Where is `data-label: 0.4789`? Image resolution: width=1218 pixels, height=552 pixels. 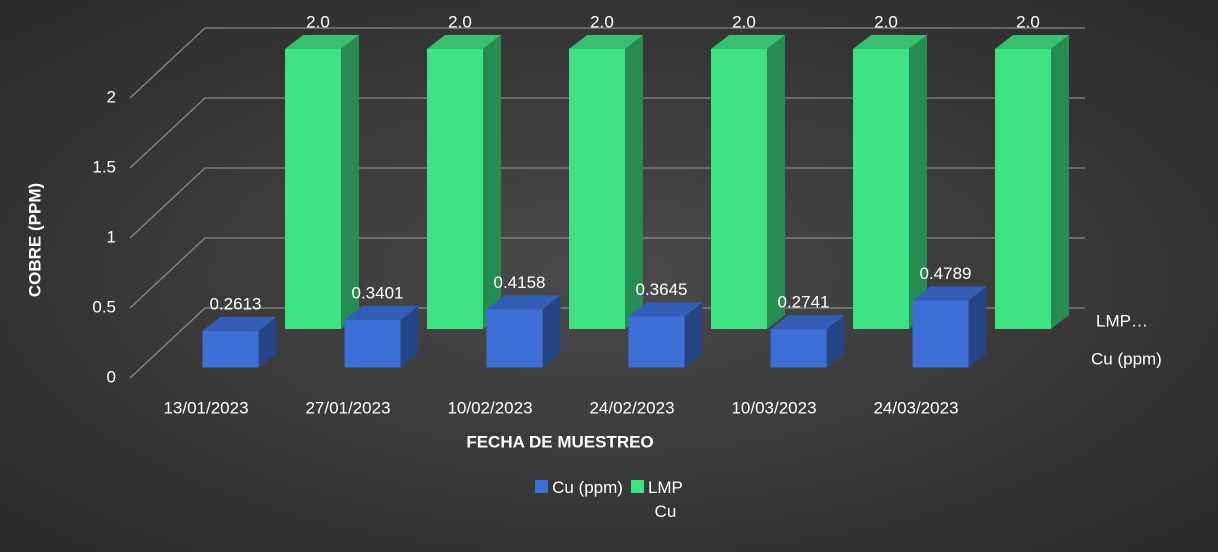 data-label: 0.4789 is located at coordinates (946, 273).